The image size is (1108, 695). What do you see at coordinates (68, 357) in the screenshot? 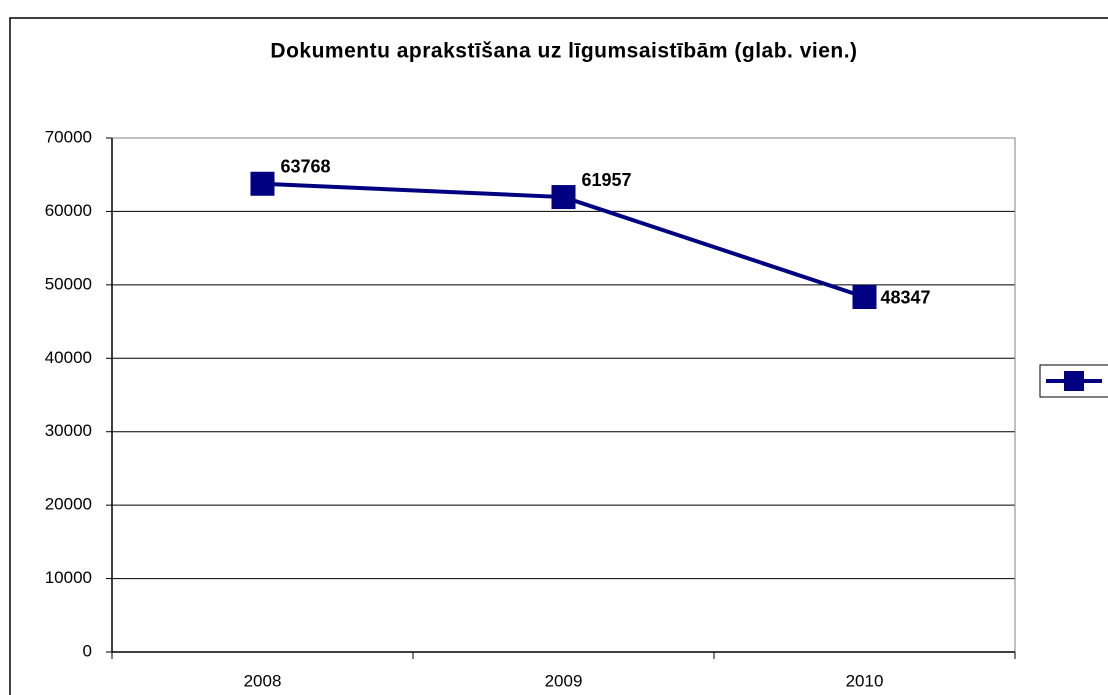
I see `y-tick-label: 40000` at bounding box center [68, 357].